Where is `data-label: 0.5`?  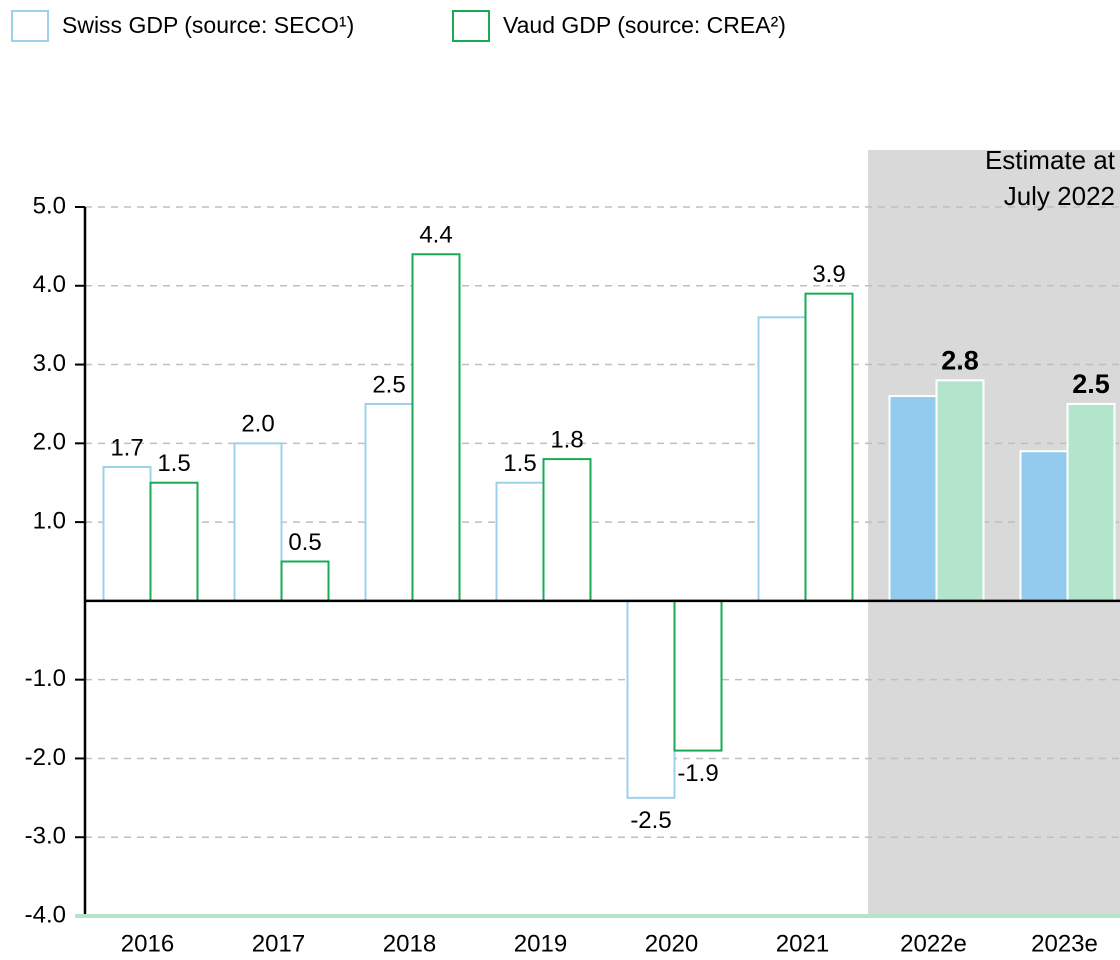 data-label: 0.5 is located at coordinates (304, 542).